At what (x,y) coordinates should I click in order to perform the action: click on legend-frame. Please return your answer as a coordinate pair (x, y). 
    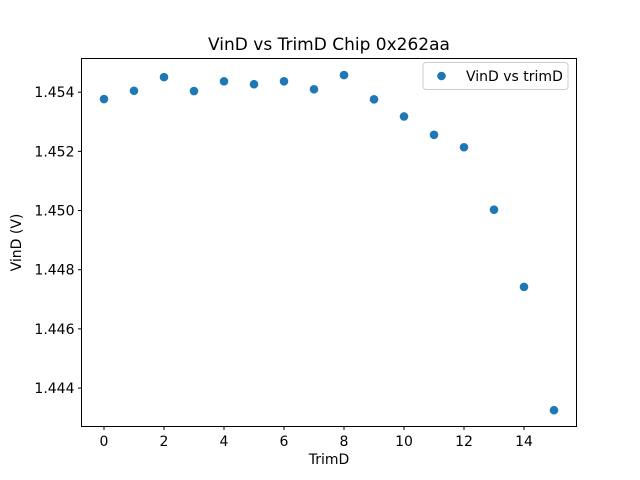
    Looking at the image, I should click on (495, 76).